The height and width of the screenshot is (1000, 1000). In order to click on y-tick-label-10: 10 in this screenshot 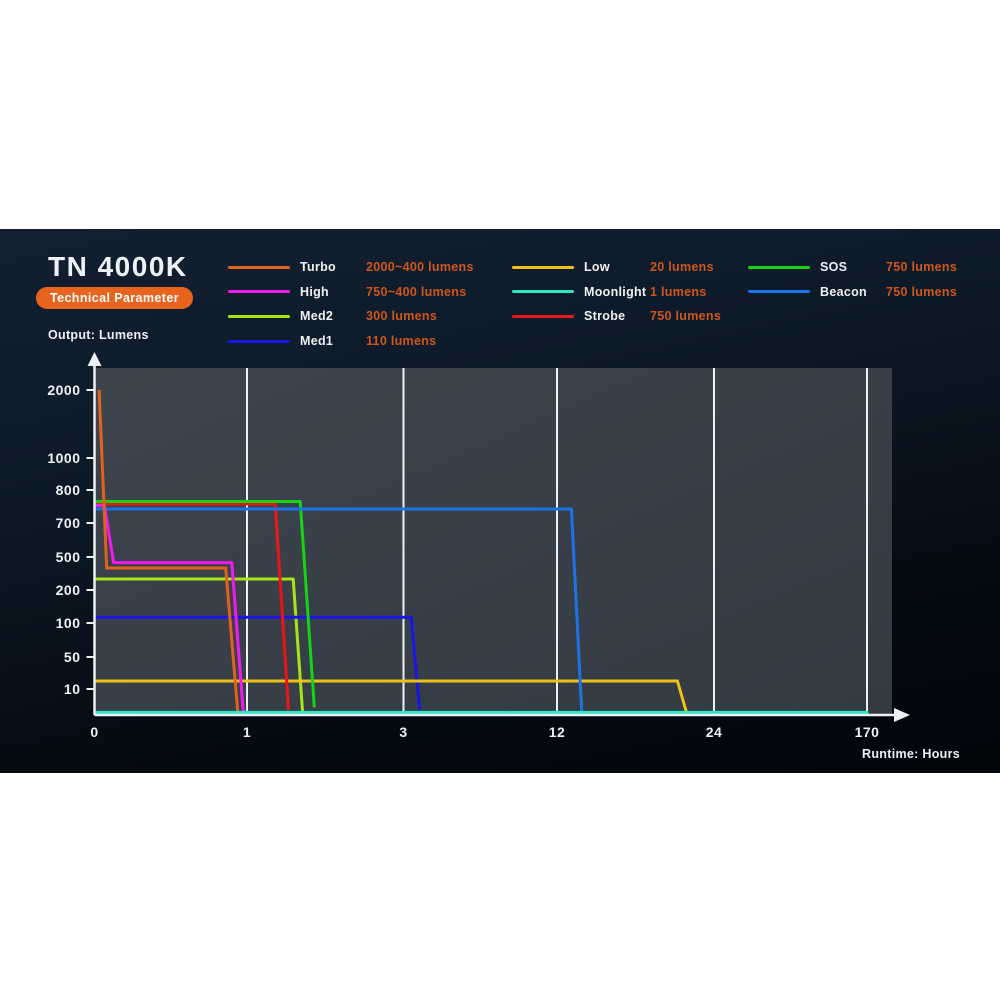, I will do `click(72, 689)`.